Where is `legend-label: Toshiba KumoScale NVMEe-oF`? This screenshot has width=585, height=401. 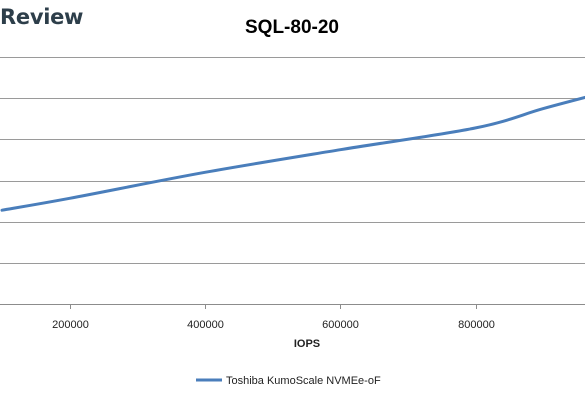
legend-label: Toshiba KumoScale NVMEe-oF is located at coordinates (303, 381).